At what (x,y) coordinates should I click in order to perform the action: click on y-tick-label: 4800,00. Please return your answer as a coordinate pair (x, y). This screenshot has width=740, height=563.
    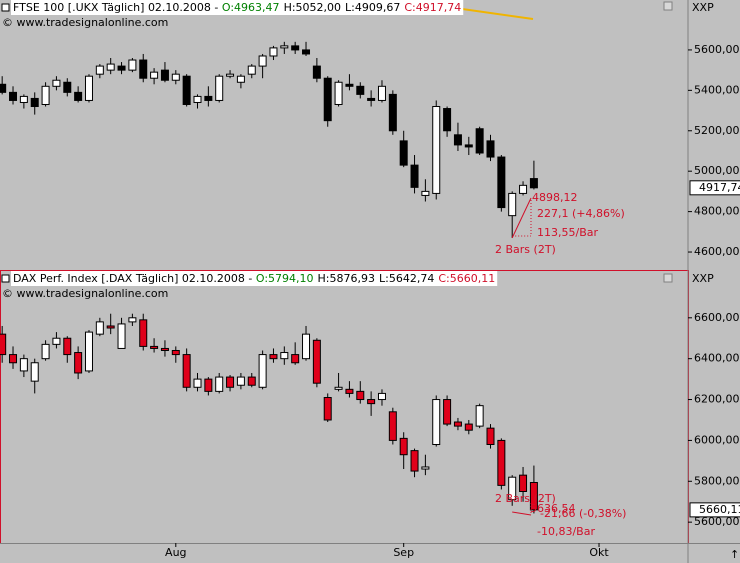
    Looking at the image, I should click on (717, 211).